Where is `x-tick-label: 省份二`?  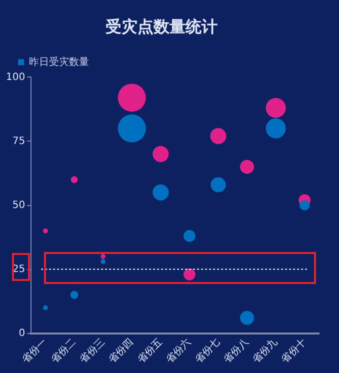 x-tick-label: 省份二 is located at coordinates (63, 351).